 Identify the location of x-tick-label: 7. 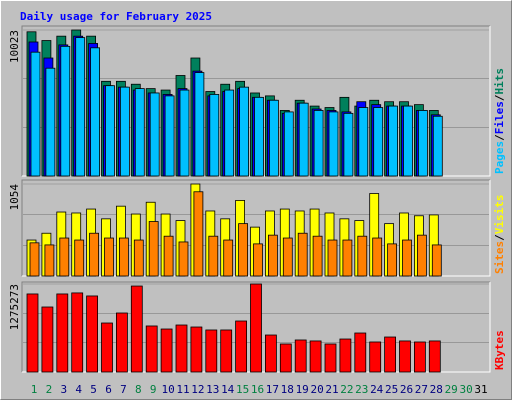
(123, 389).